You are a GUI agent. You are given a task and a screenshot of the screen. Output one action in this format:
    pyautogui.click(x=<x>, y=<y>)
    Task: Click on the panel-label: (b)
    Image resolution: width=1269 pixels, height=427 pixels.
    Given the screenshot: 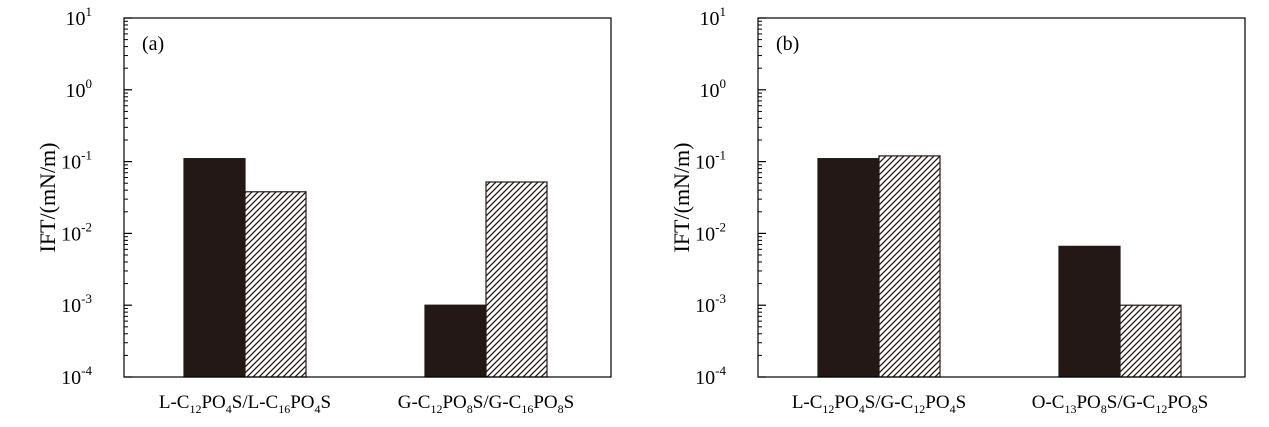 What is the action you would take?
    pyautogui.click(x=787, y=44)
    